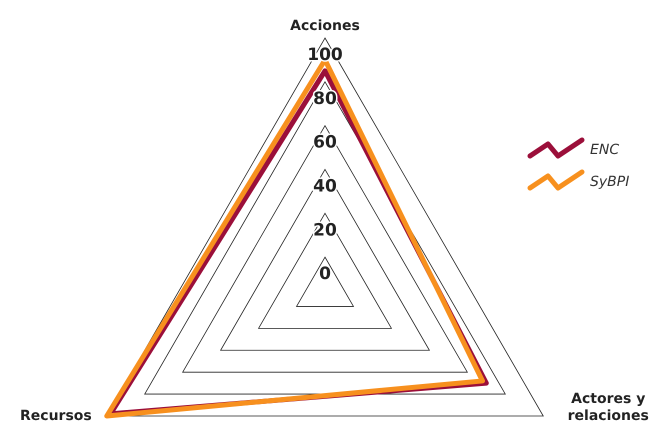 This screenshot has height=448, width=667. What do you see at coordinates (325, 142) in the screenshot?
I see `y-tick-label: 60` at bounding box center [325, 142].